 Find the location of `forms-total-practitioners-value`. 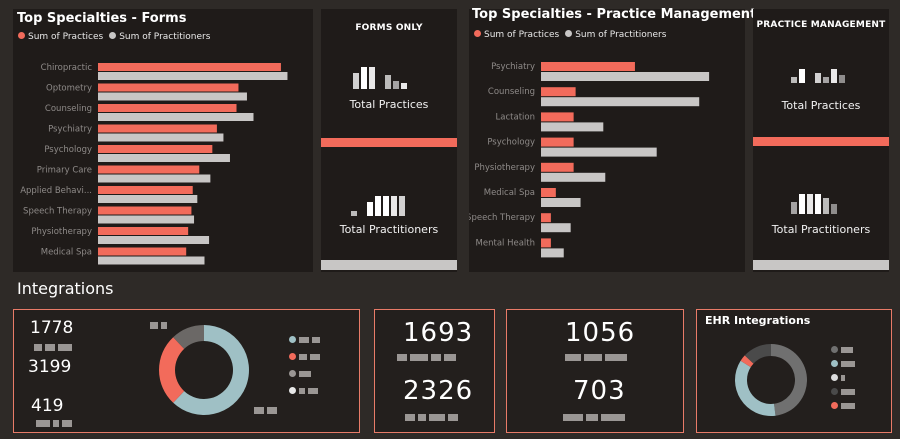

forms-total-practitioners-value is located at coordinates (378, 206).